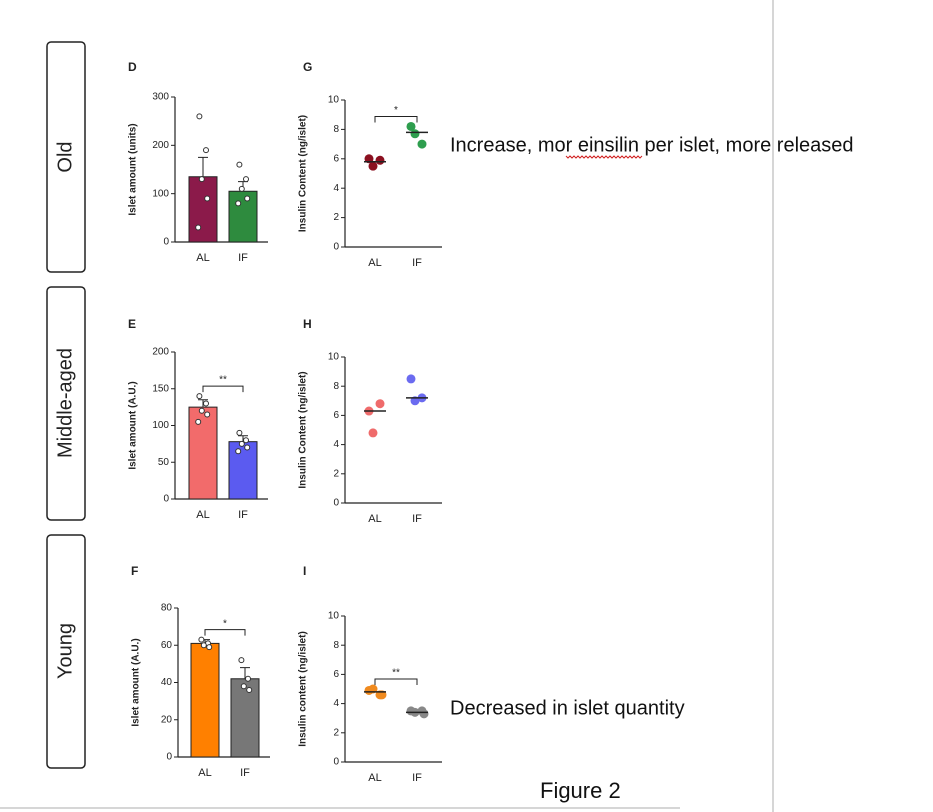 Image resolution: width=933 pixels, height=812 pixels. I want to click on annotation: Decreased in islet quantity, so click(567, 708).